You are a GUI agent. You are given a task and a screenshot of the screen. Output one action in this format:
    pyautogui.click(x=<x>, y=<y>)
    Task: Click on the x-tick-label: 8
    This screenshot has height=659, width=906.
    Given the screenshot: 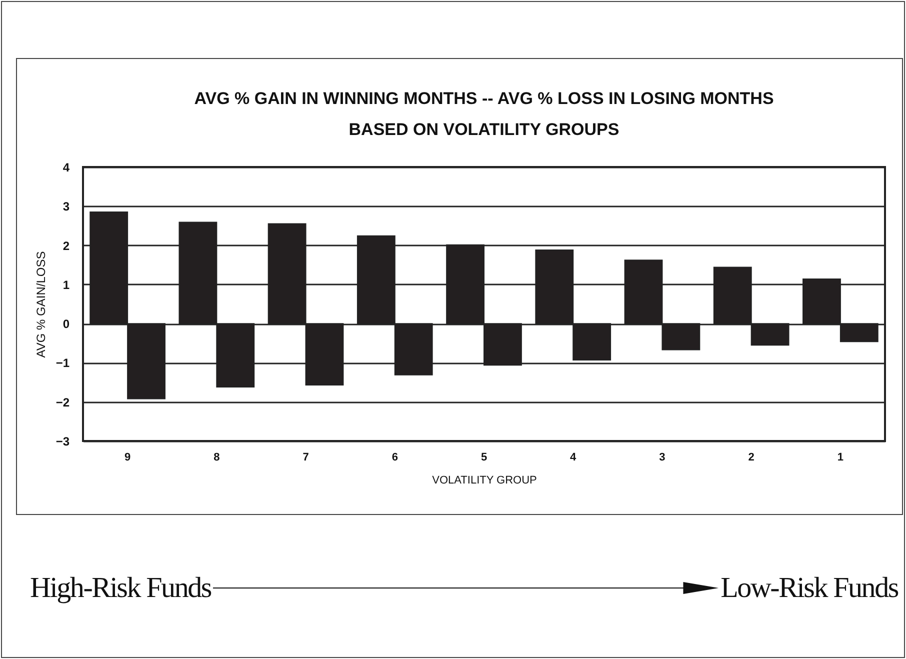 What is the action you would take?
    pyautogui.click(x=217, y=458)
    